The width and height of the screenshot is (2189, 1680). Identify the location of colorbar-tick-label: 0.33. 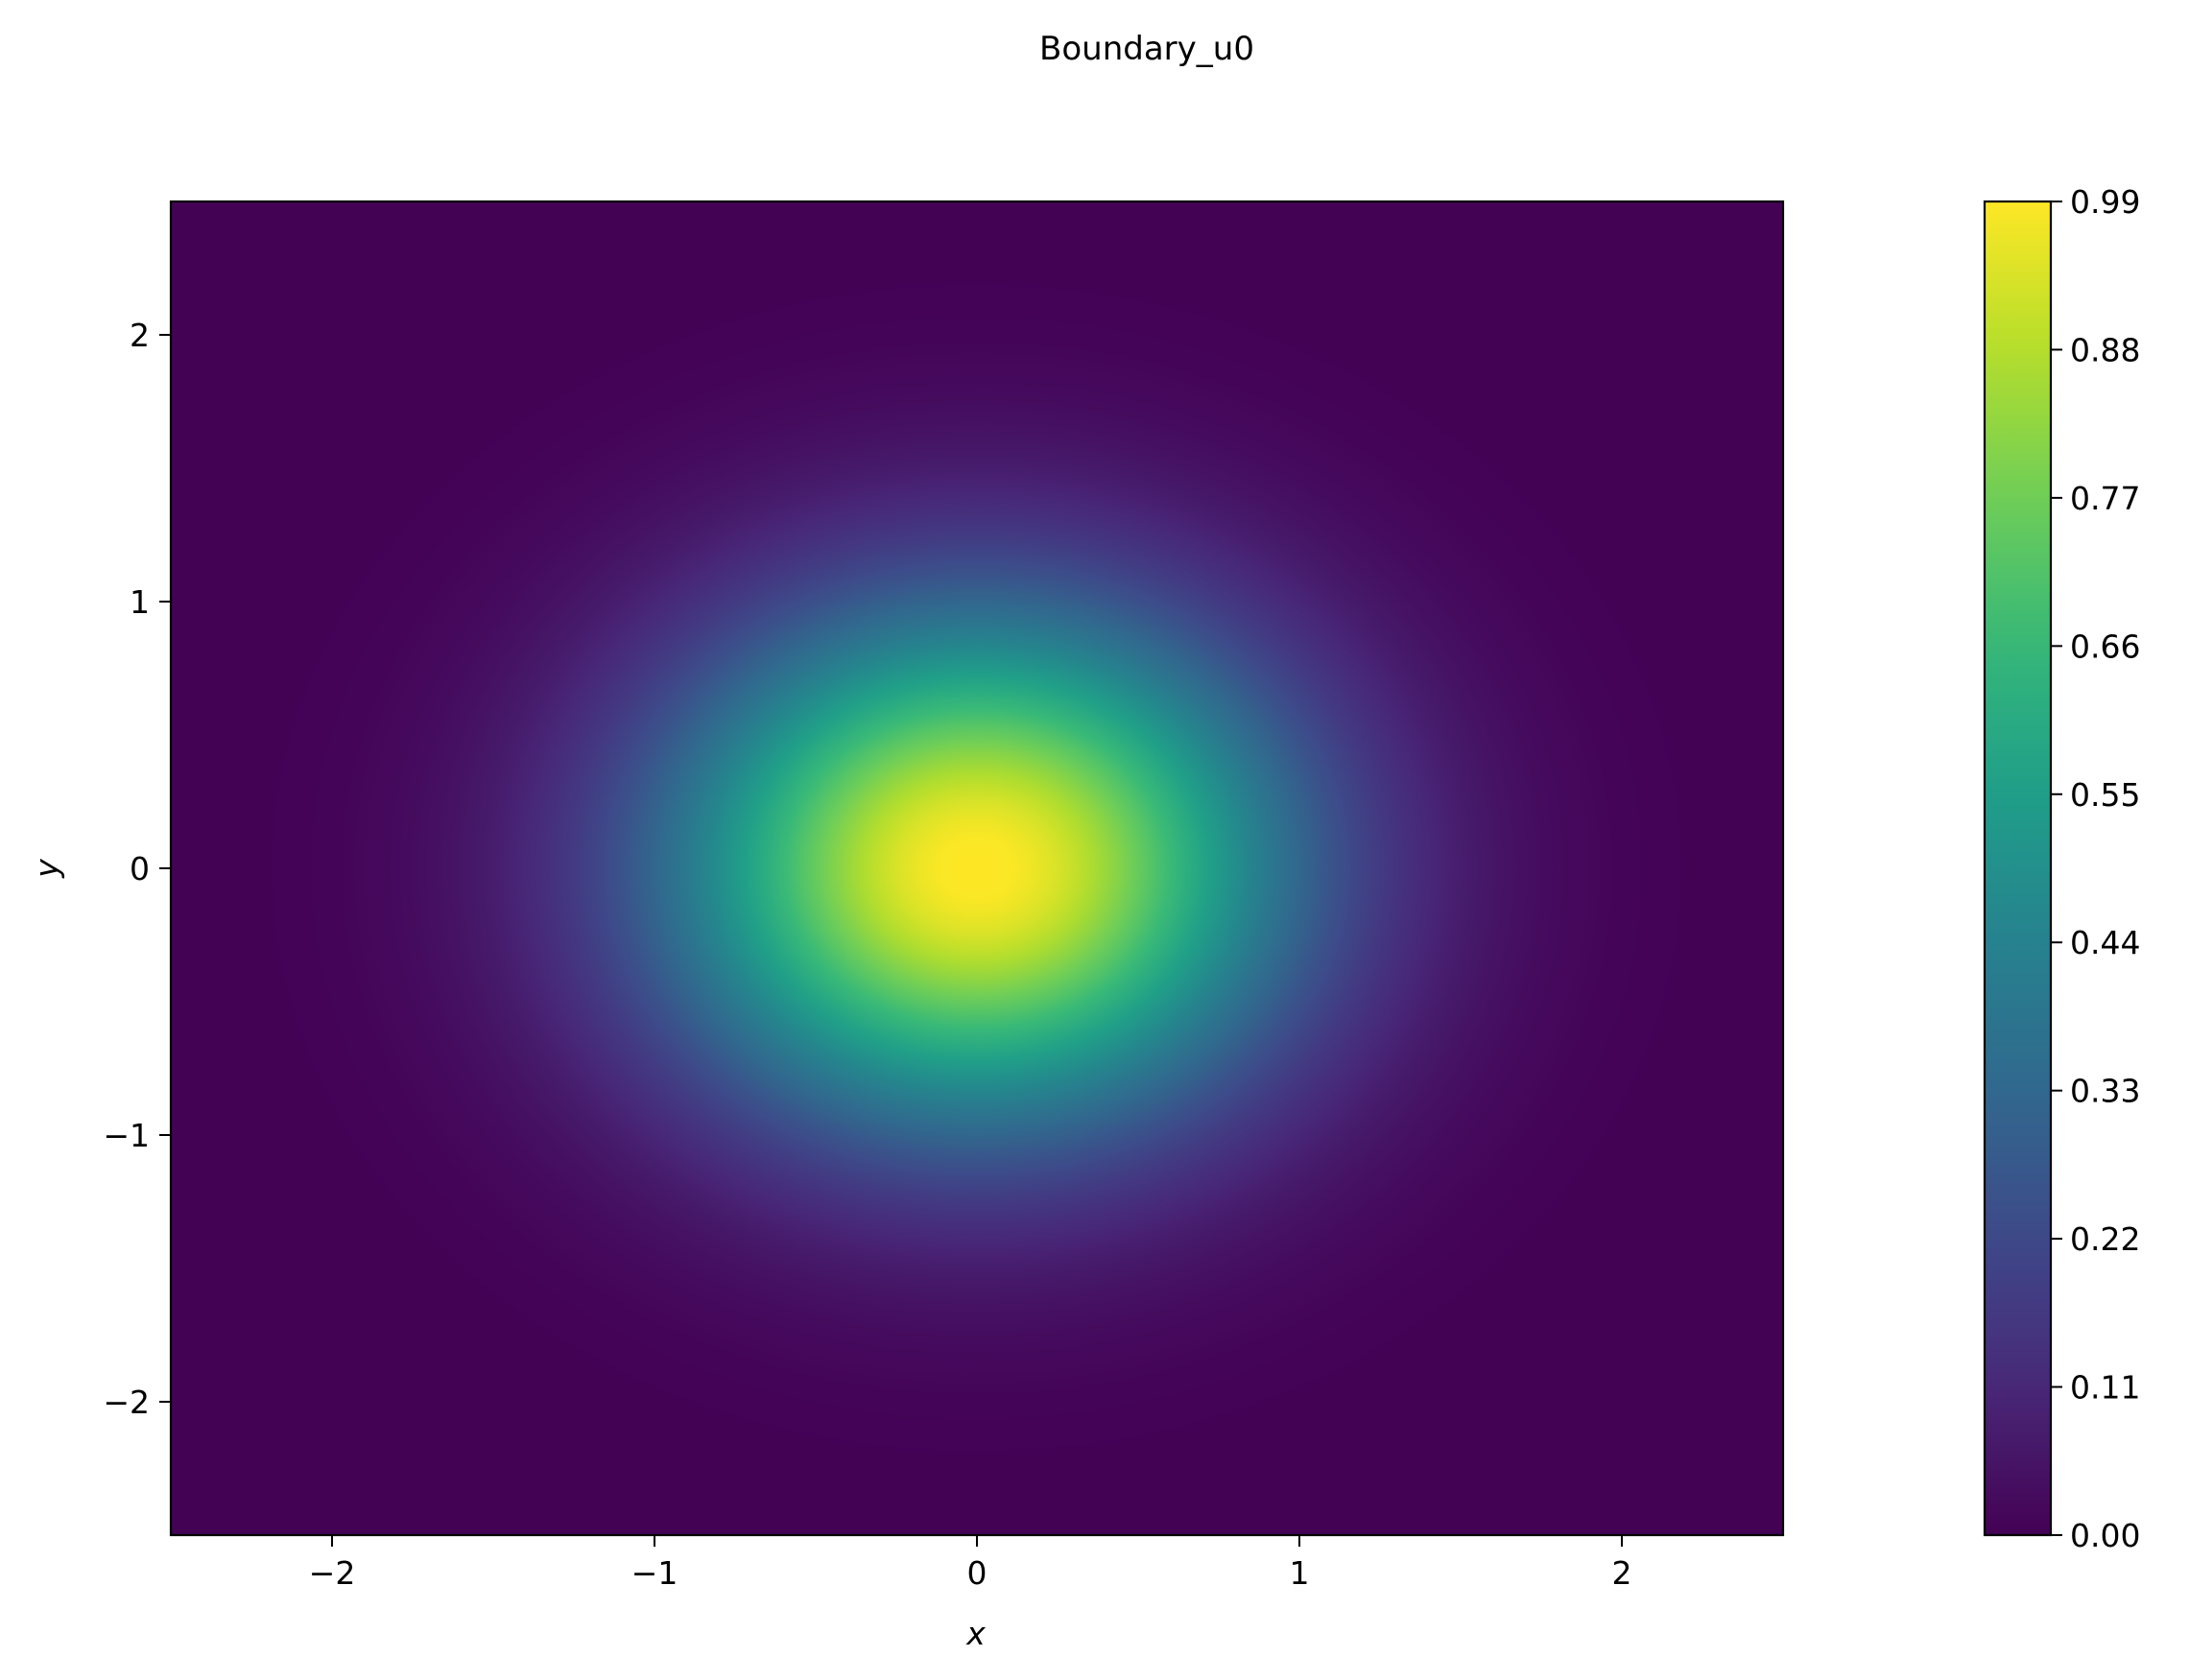
(2105, 1092).